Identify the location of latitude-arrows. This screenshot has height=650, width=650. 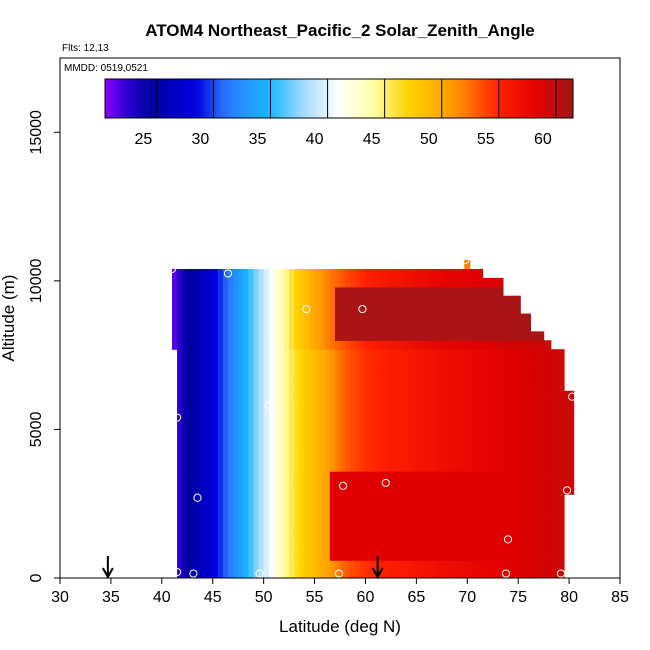
(242, 568).